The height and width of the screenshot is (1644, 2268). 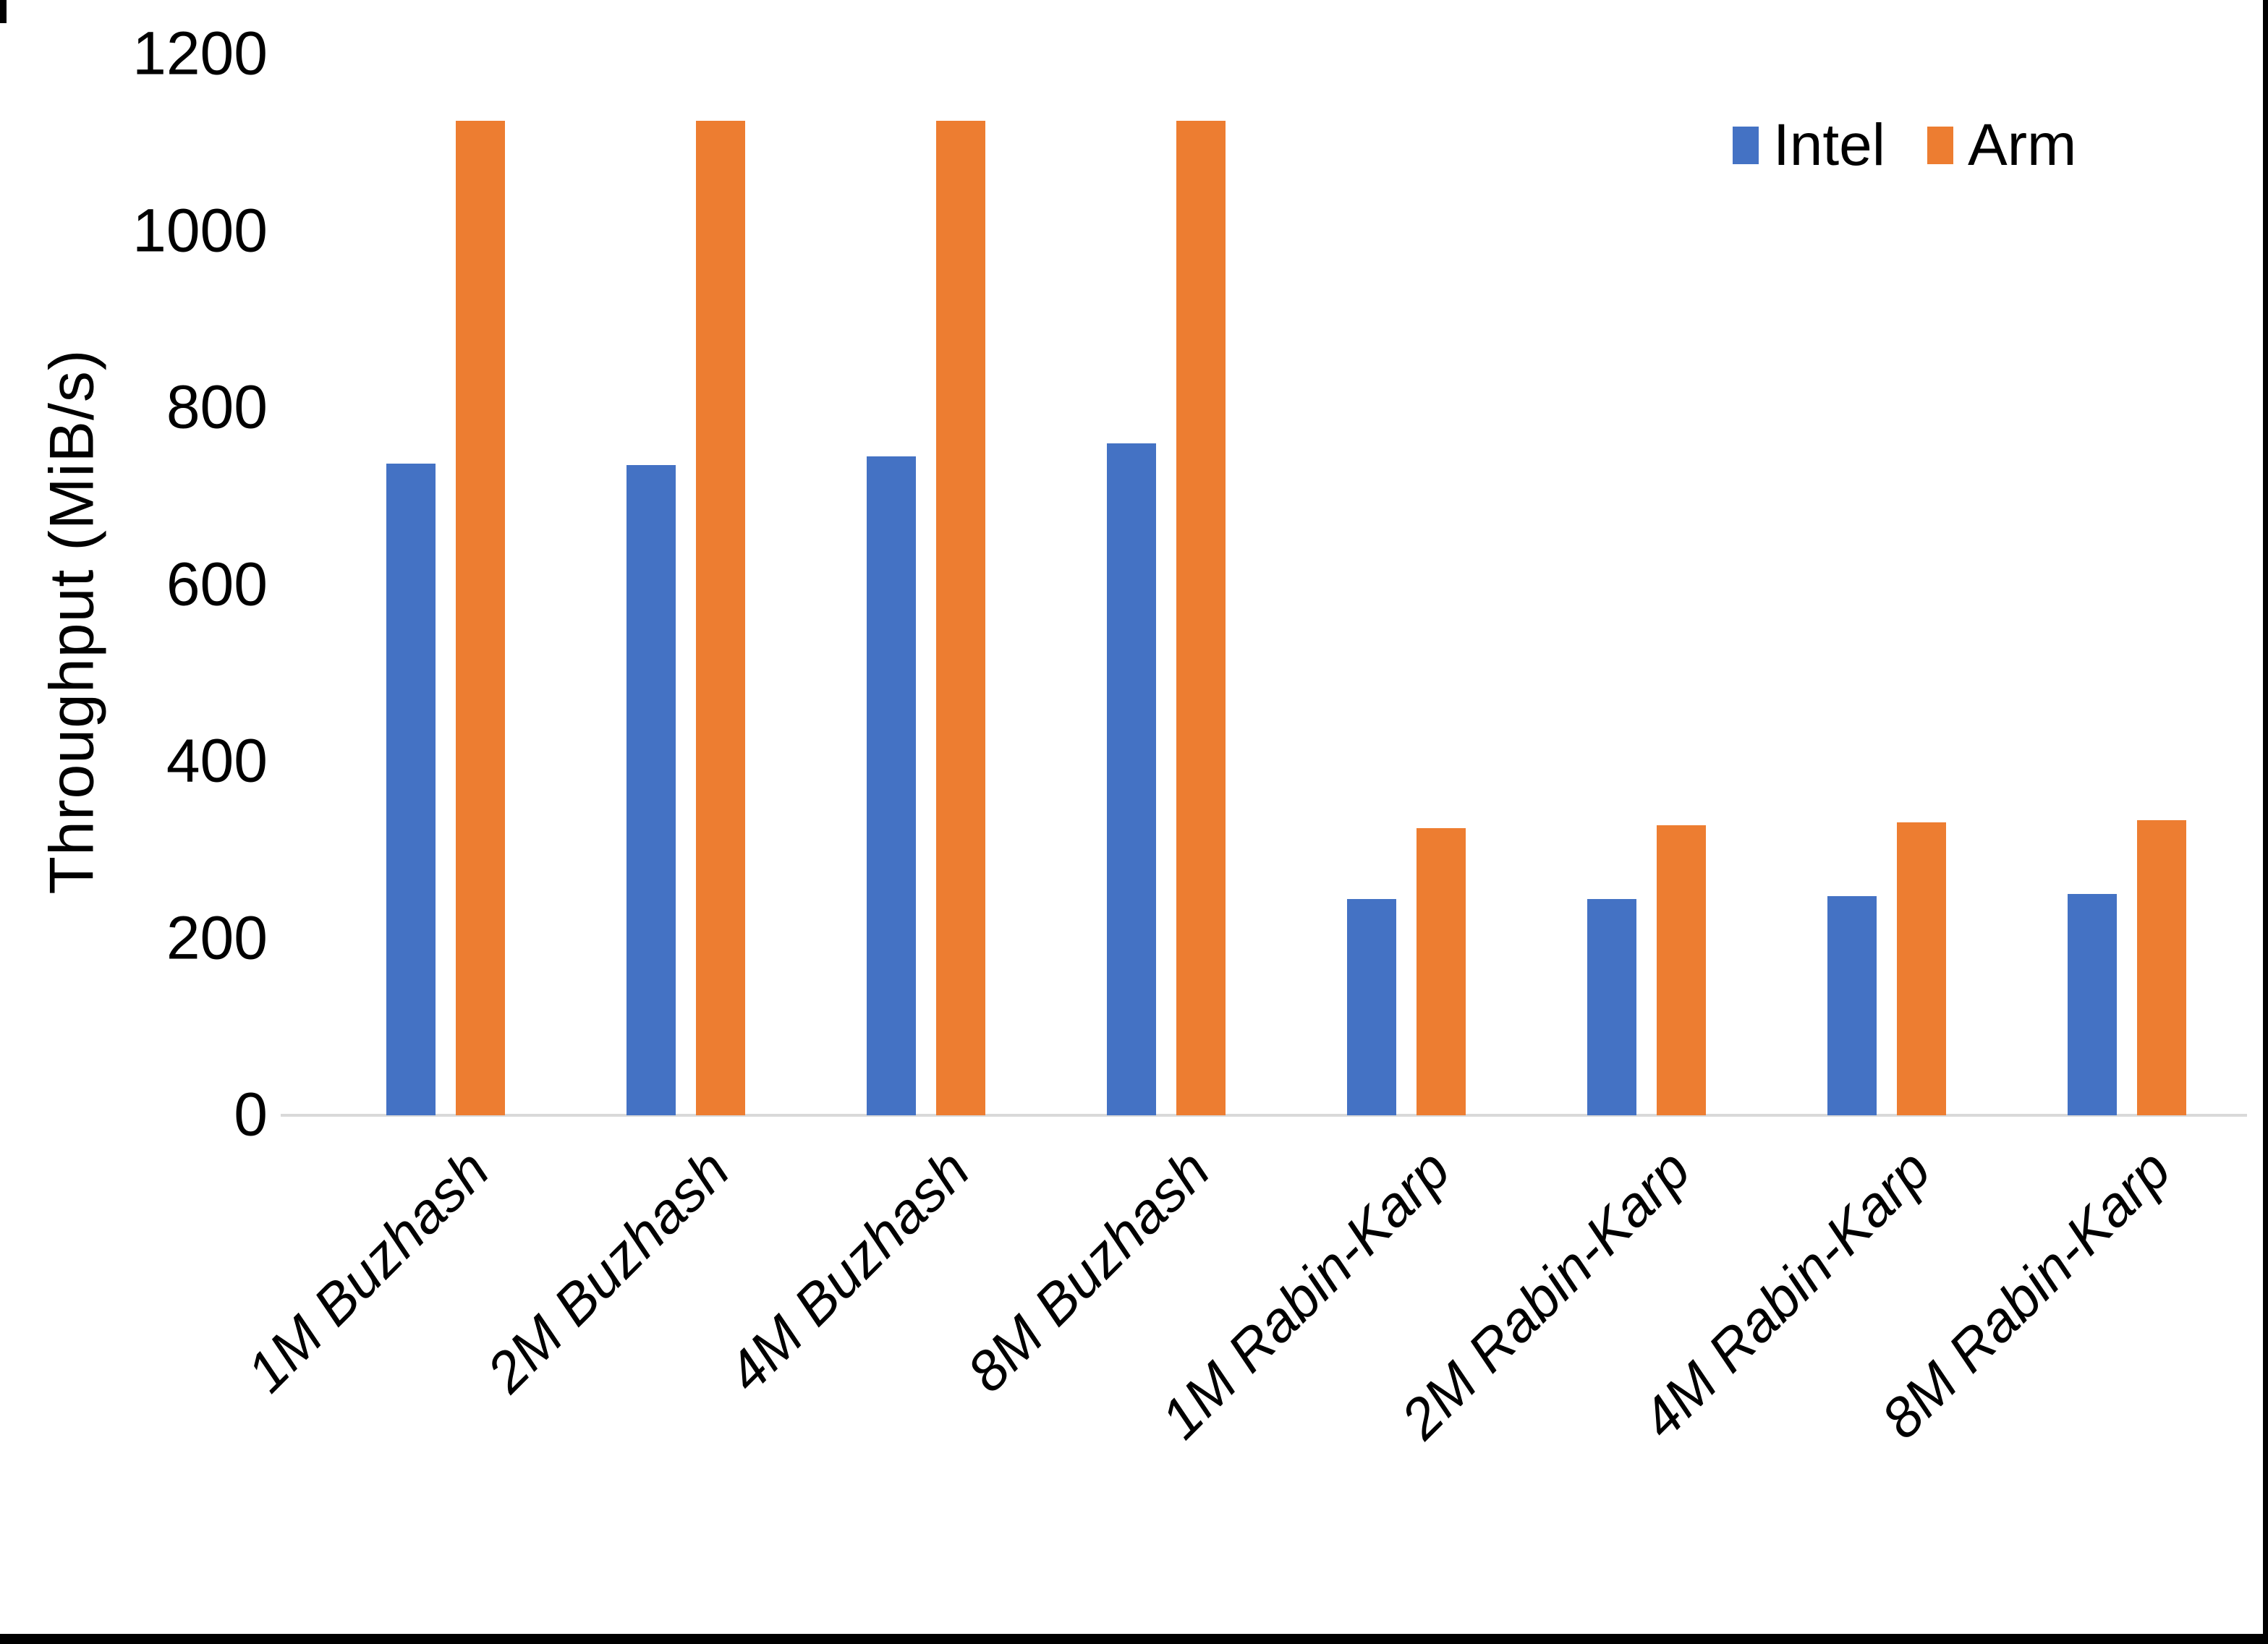 What do you see at coordinates (217, 406) in the screenshot?
I see `y-tick-label: 800` at bounding box center [217, 406].